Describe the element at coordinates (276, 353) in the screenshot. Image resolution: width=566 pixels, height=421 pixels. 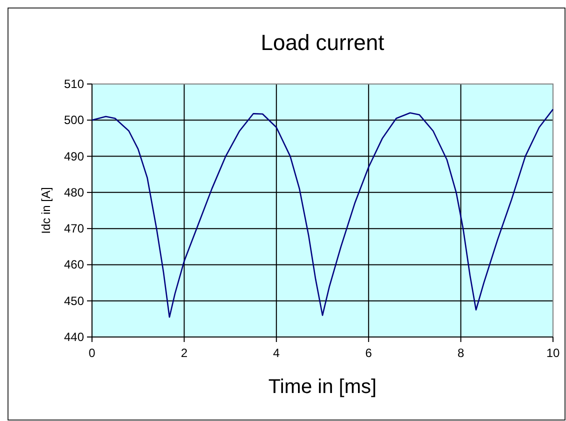
I see `x-tick-label: 4` at that location.